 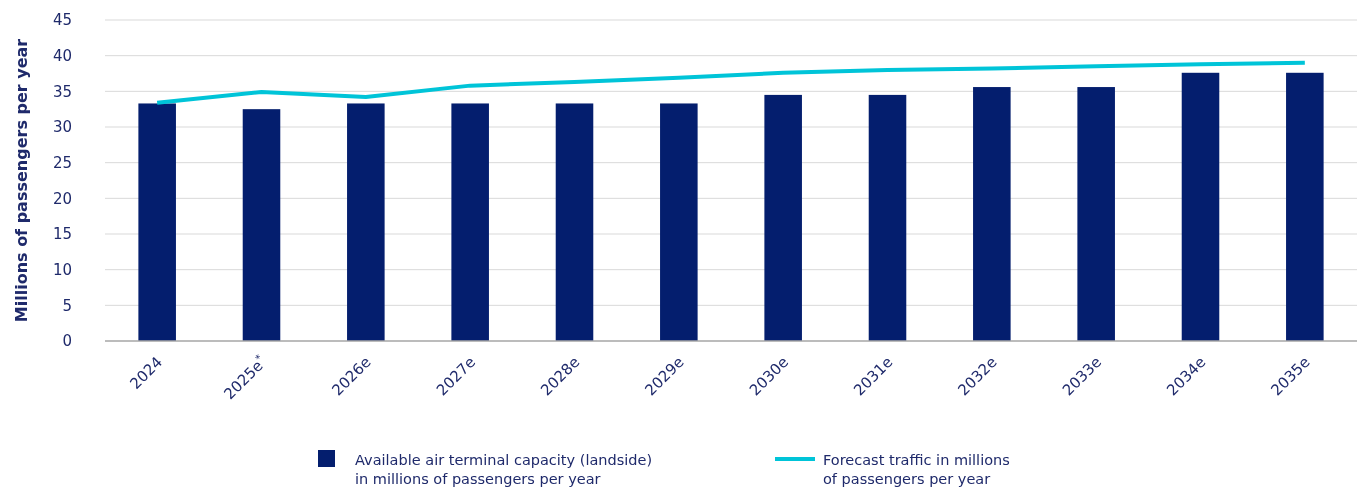 What do you see at coordinates (67, 341) in the screenshot?
I see `y-tick-label: 0` at bounding box center [67, 341].